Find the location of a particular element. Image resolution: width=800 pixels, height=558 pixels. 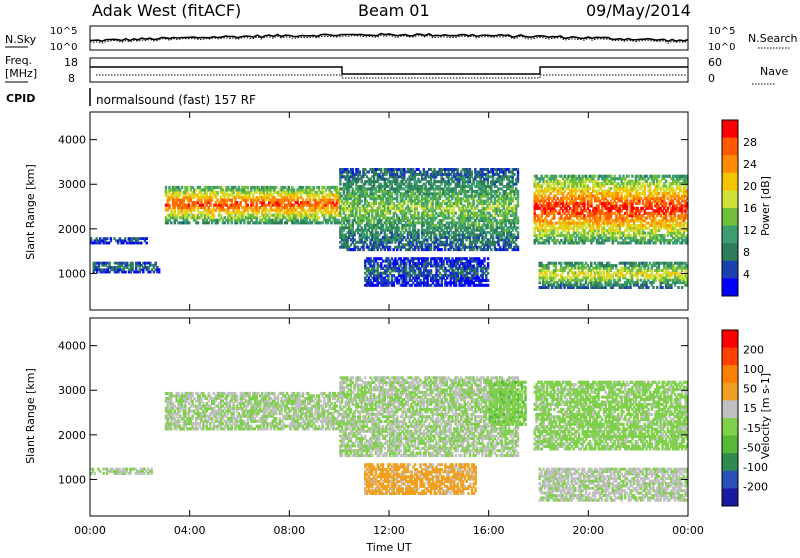

nave-line is located at coordinates (391, 76).